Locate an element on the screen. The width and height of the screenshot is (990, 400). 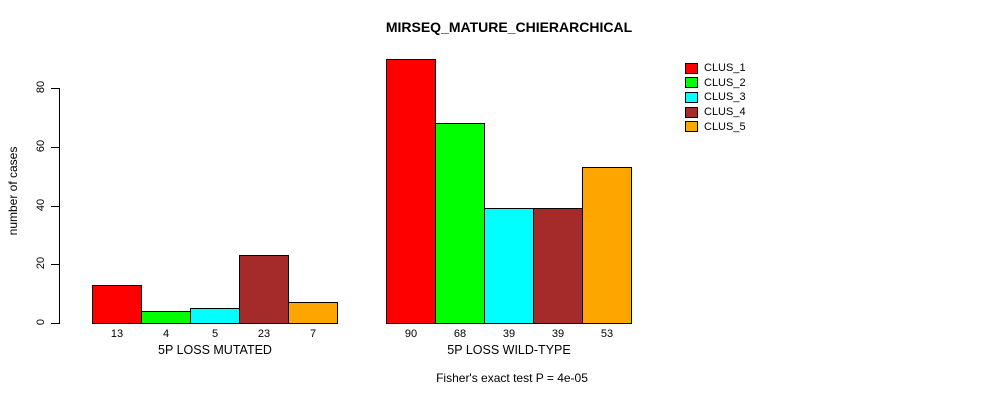
legend-item-clus_2: CLUS_2 is located at coordinates (715, 83).